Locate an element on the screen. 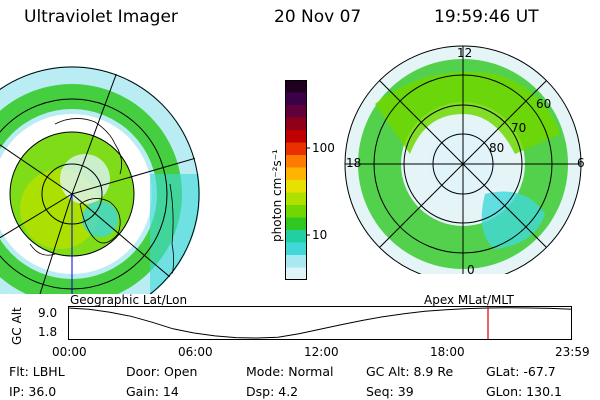 The image size is (600, 400). coastlines is located at coordinates (101, 201).